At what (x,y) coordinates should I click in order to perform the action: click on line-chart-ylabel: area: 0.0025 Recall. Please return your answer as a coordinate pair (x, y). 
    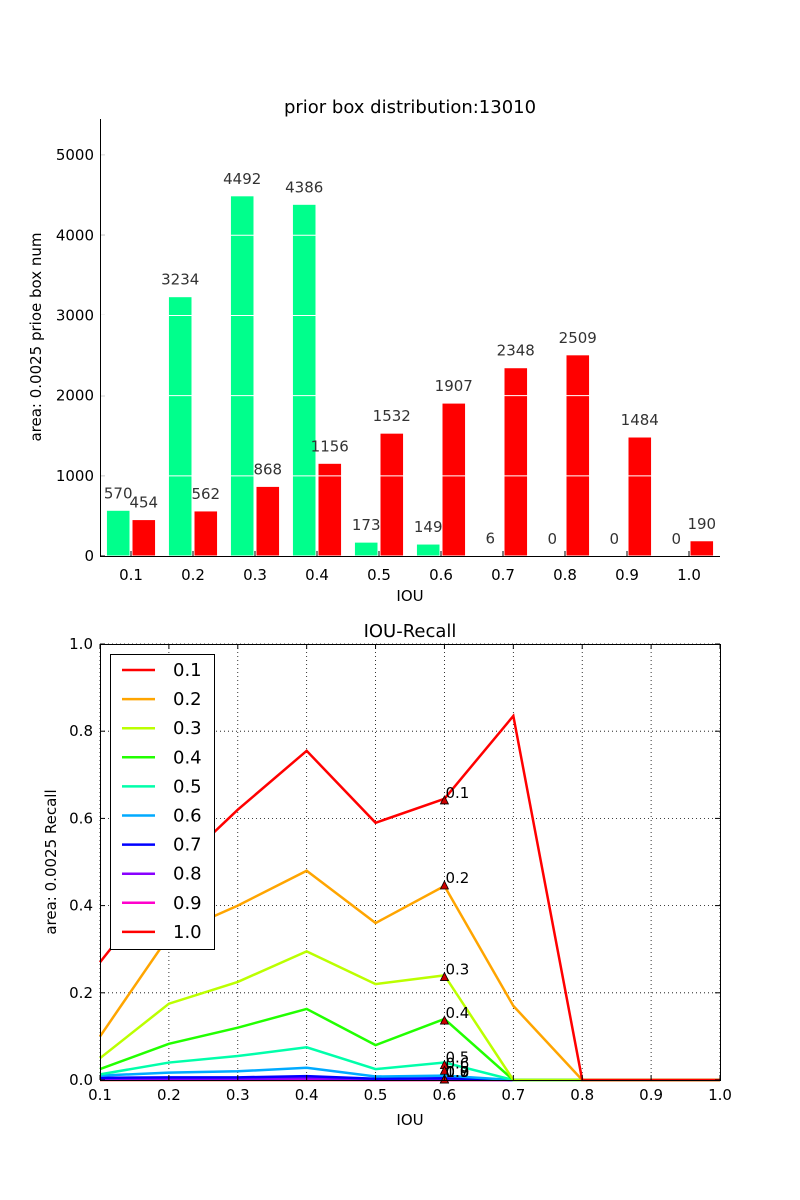
    Looking at the image, I should click on (51, 861).